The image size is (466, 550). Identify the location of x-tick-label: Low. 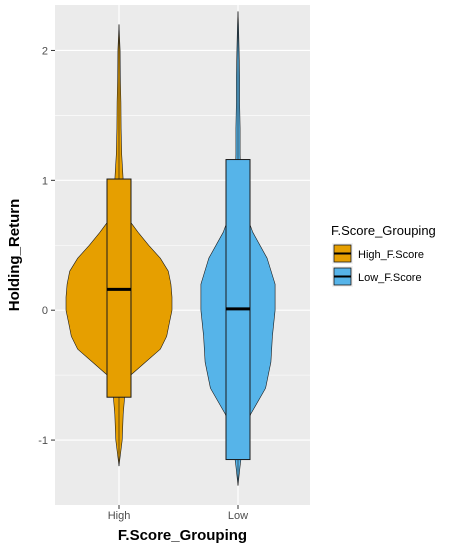
(238, 516).